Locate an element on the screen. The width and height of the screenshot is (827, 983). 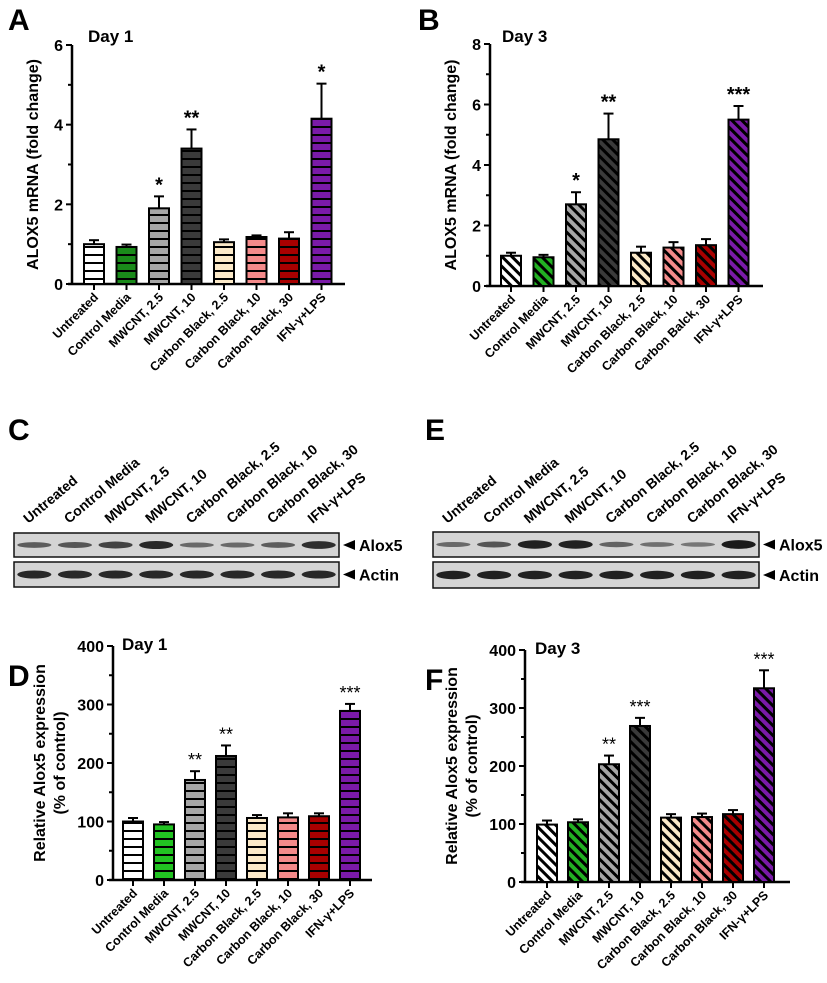
panel-label: B is located at coordinates (429, 20).